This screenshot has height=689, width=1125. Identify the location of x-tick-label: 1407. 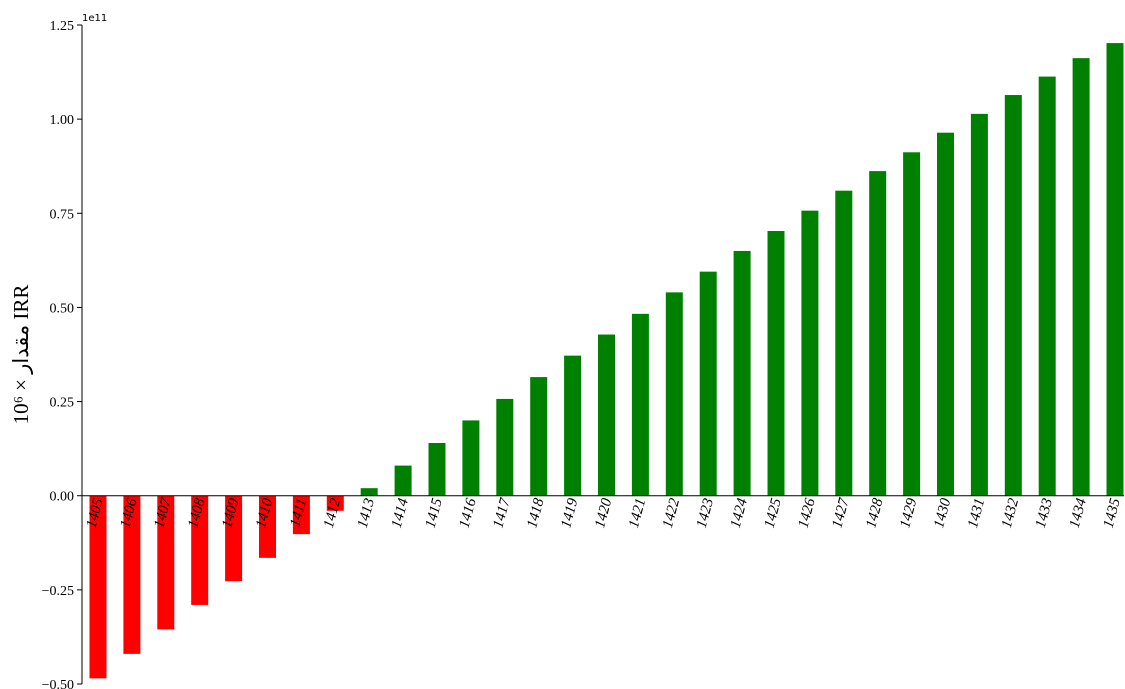
(163, 512).